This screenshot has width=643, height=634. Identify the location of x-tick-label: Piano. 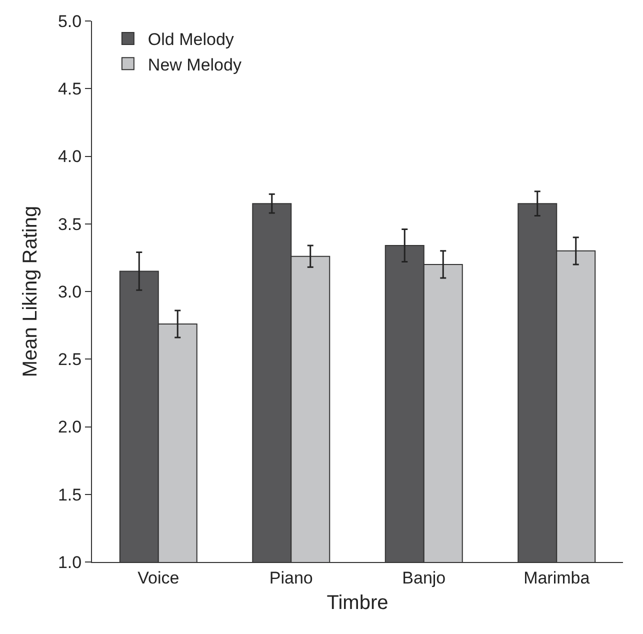
(291, 578).